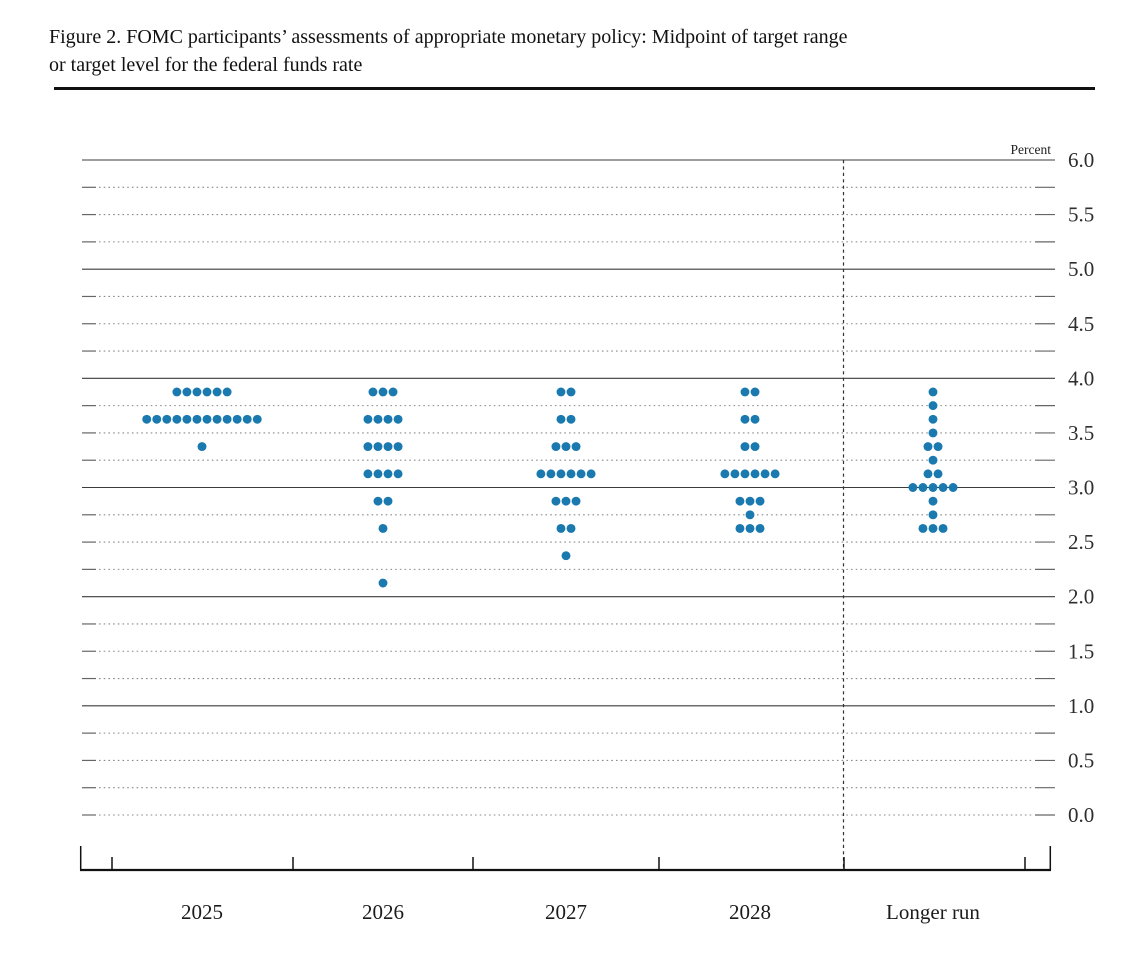 The width and height of the screenshot is (1122, 976). What do you see at coordinates (1081, 760) in the screenshot?
I see `y-tick-label: 0.5` at bounding box center [1081, 760].